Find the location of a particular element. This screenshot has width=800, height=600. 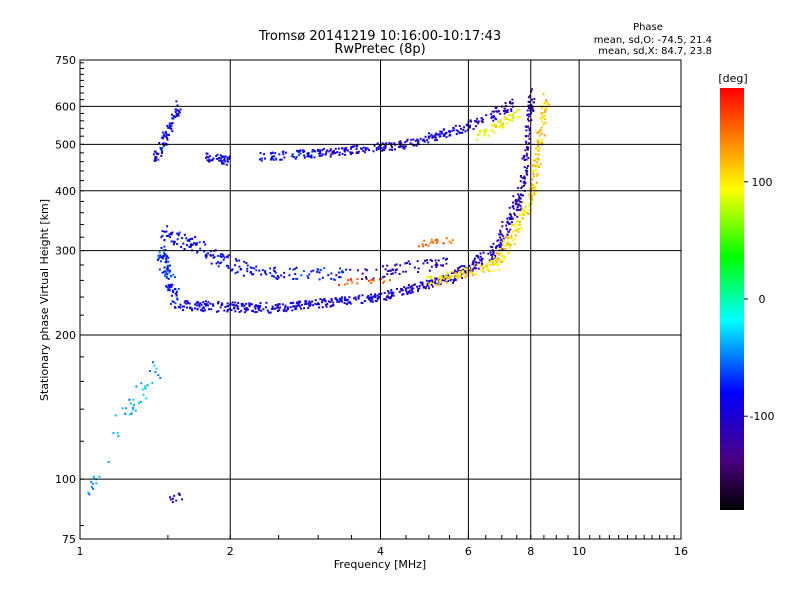

y-axis-ticks: 75 100 200 300 400 500 600 750 is located at coordinates (69, 300).